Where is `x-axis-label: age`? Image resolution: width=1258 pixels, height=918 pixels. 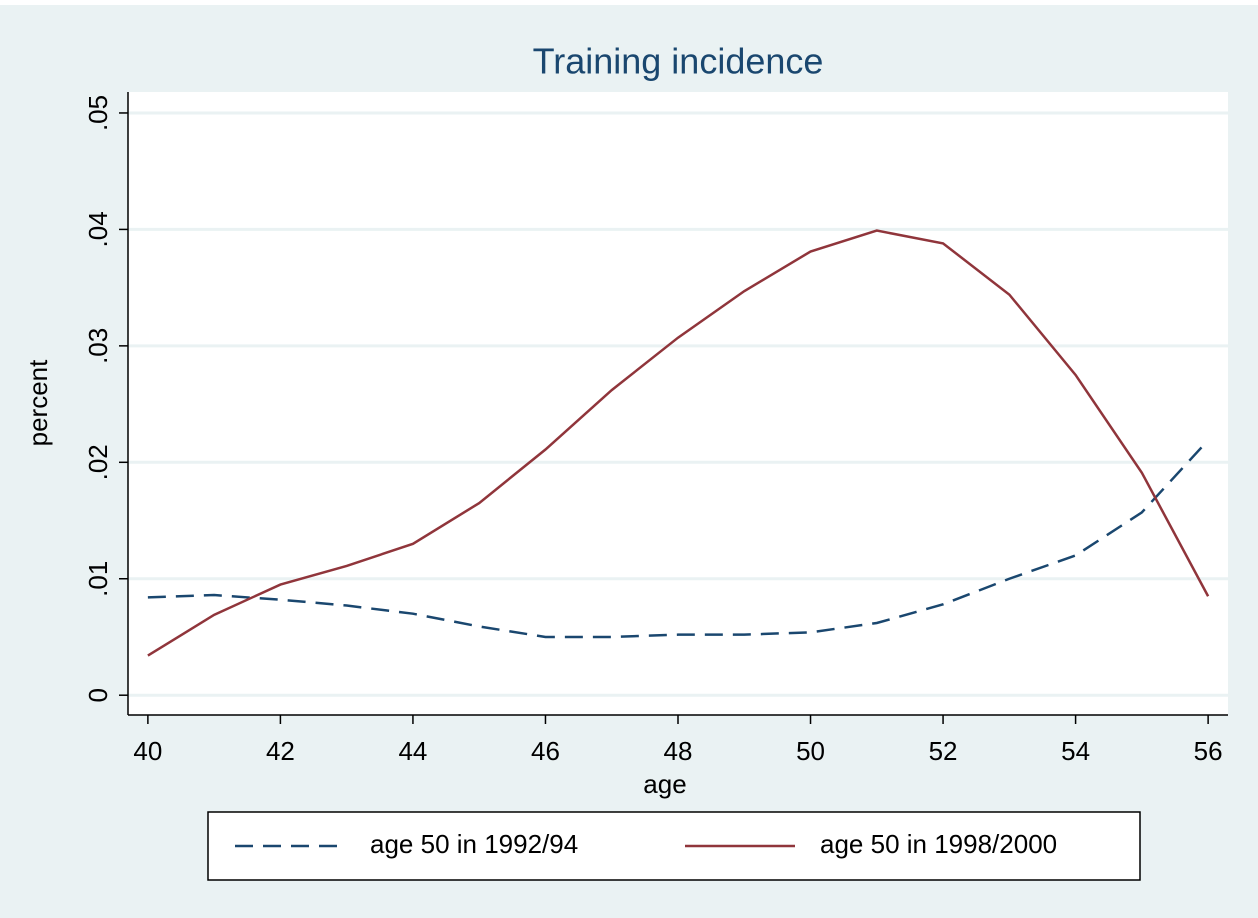
x-axis-label: age is located at coordinates (664, 784).